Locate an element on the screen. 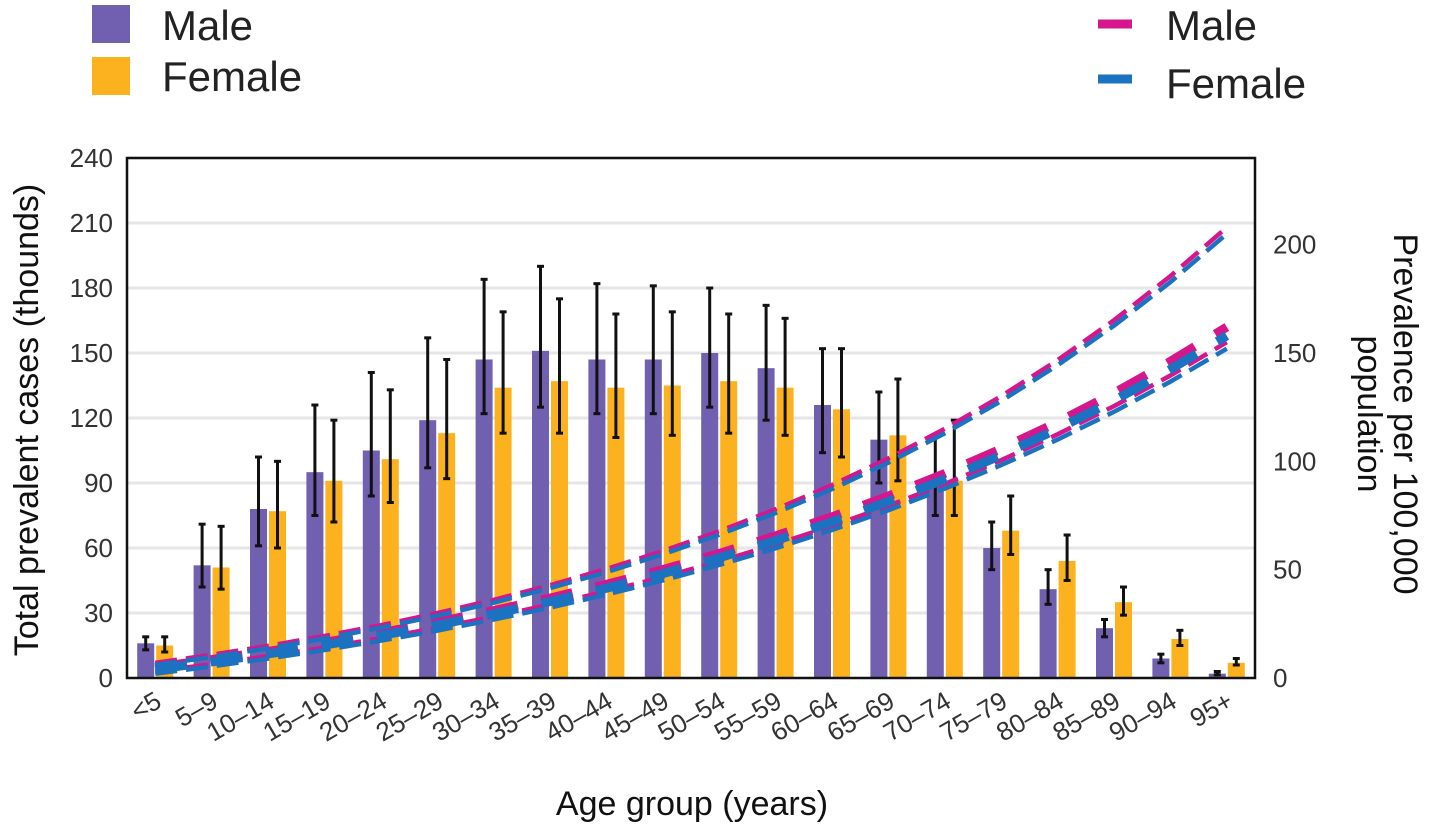 The width and height of the screenshot is (1429, 832). legend-lines: Male Female is located at coordinates (1202, 54).